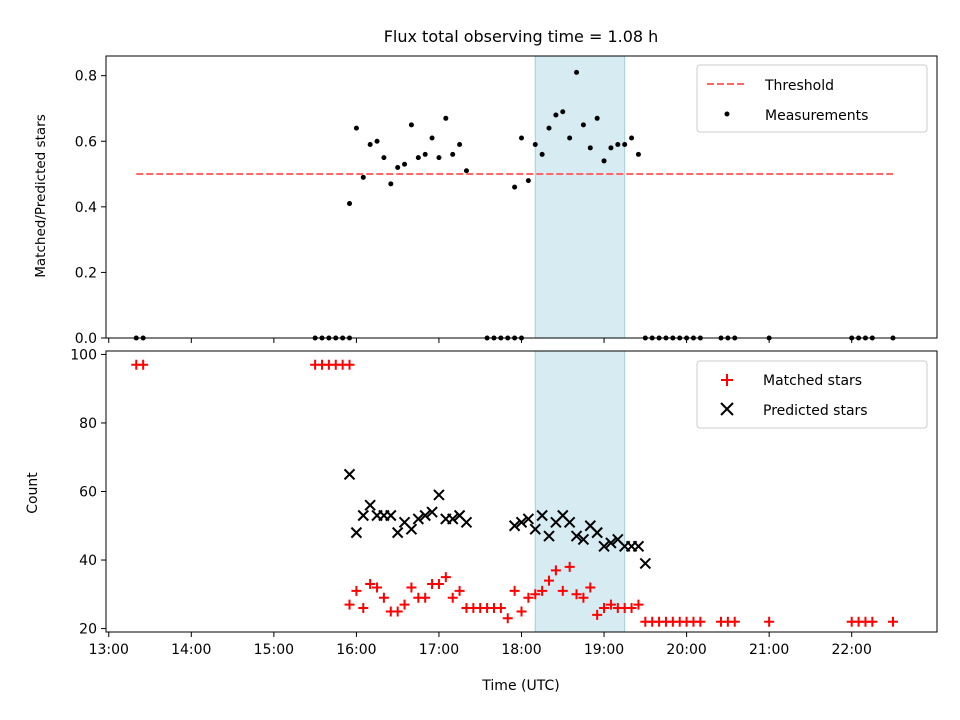 This screenshot has height=720, width=960. I want to click on y-tick-label: 0.2, so click(86, 273).